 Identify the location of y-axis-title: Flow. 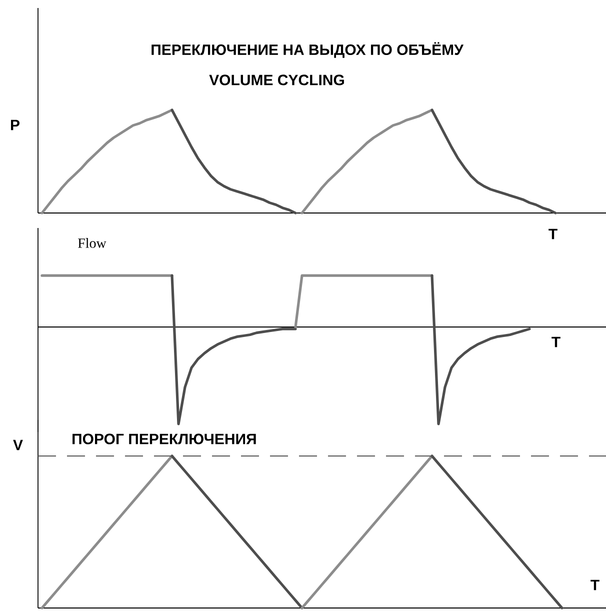
(92, 243).